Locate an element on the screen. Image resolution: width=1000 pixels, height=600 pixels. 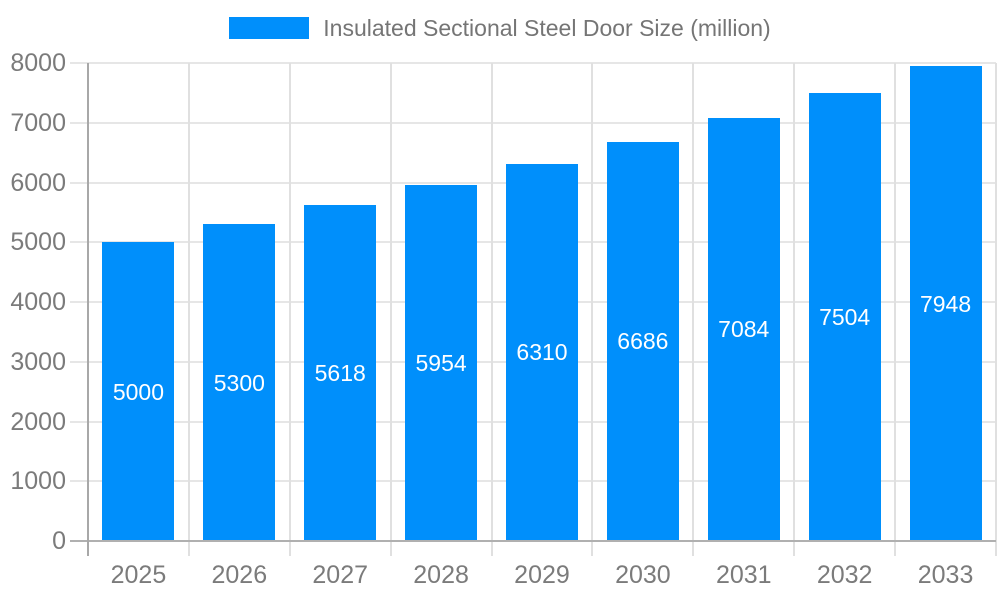
y-axis-tick-label: 2000 is located at coordinates (38, 421).